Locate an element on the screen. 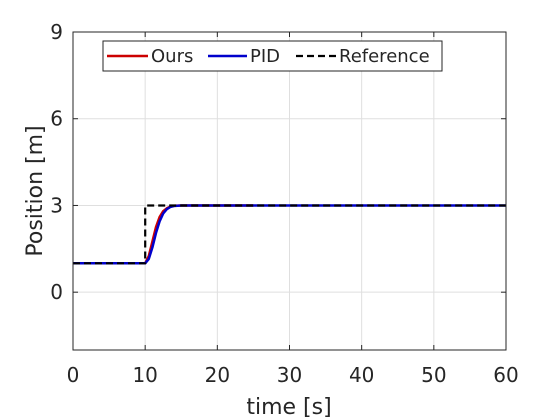 This screenshot has width=560, height=420. x-tick-label: 30 is located at coordinates (289, 375).